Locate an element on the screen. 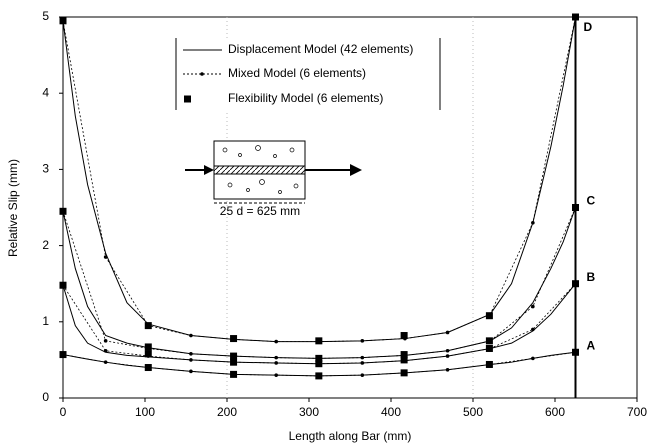 This screenshot has height=446, width=656. annotation: 25 d = 625 mm is located at coordinates (260, 211).